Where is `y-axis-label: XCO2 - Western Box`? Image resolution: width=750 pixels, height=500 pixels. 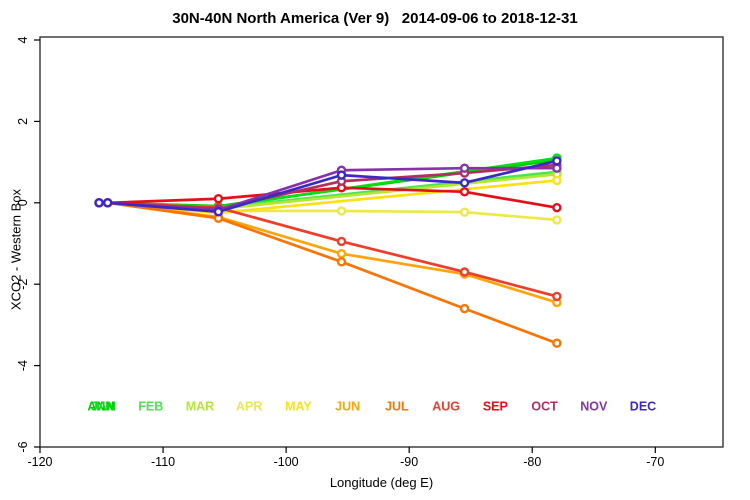 y-axis-label: XCO2 - Western Box is located at coordinates (16, 249).